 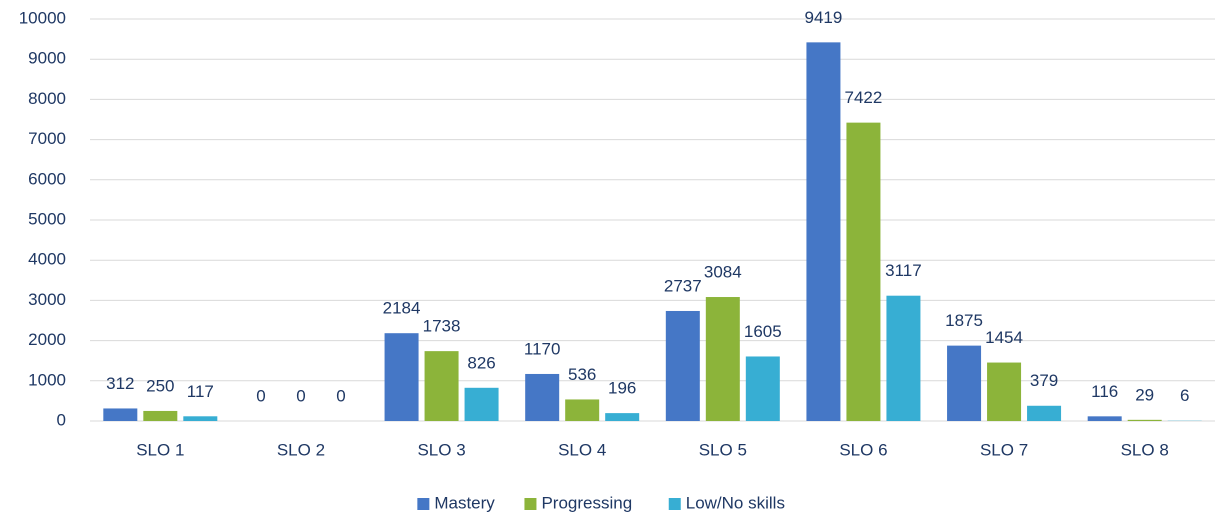 What do you see at coordinates (464, 502) in the screenshot?
I see `legend-label: Mastery` at bounding box center [464, 502].